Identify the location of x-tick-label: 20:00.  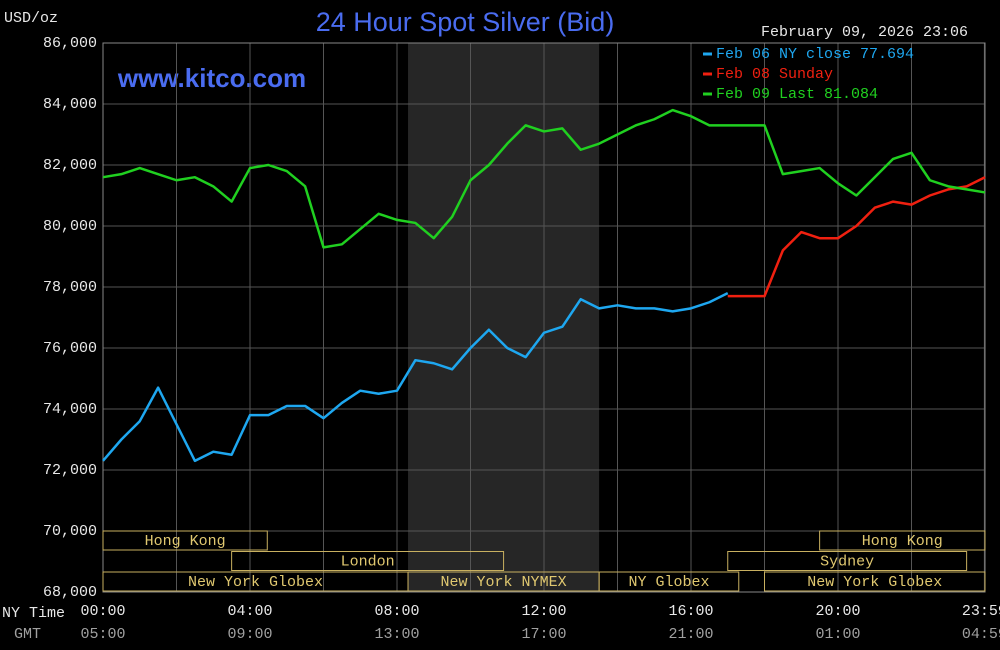
(837, 611).